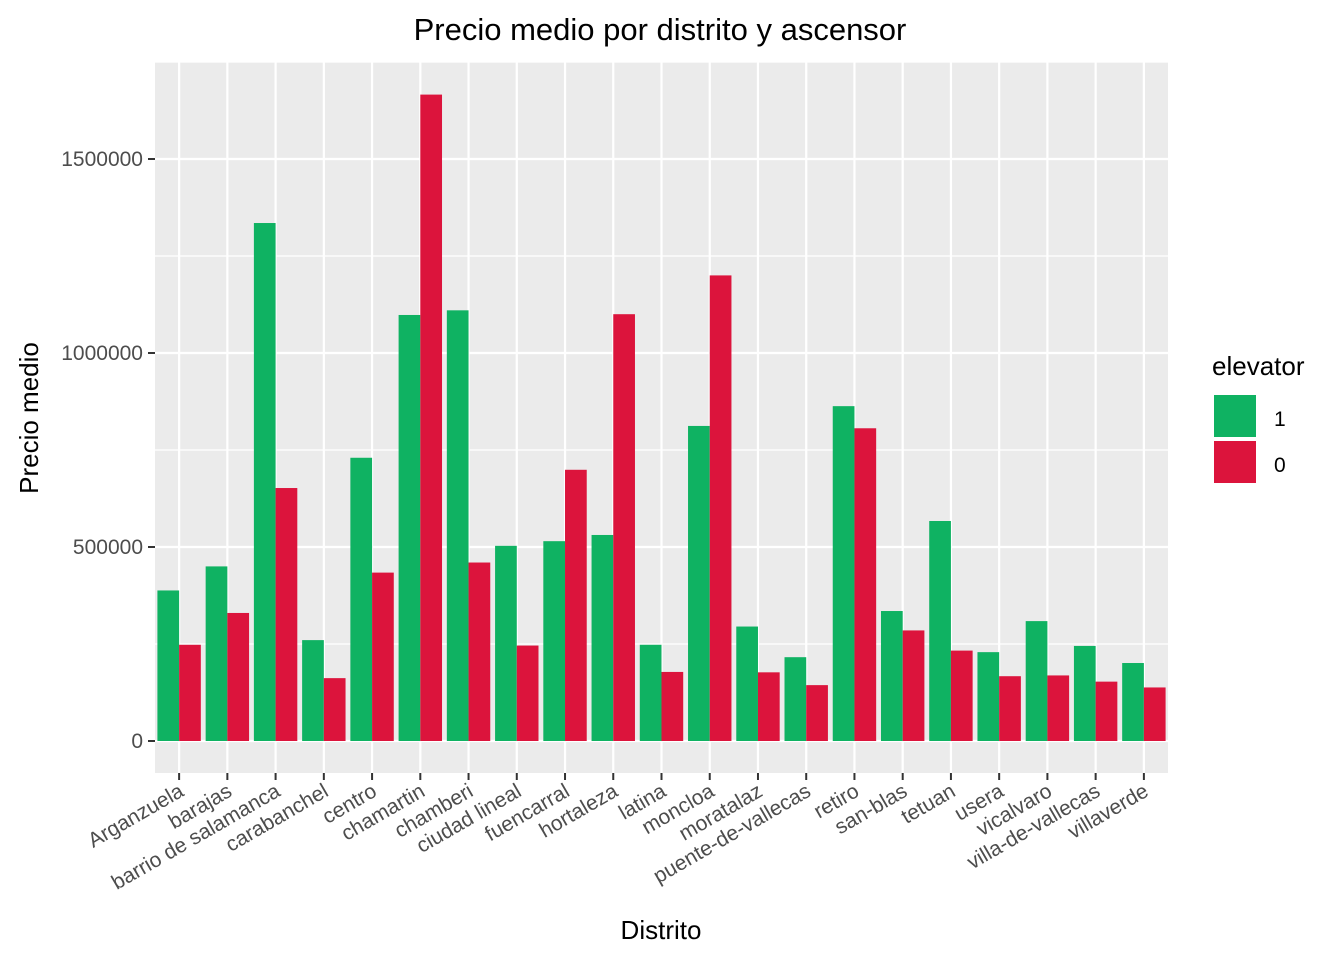 This screenshot has height=960, width=1344. Describe the element at coordinates (29, 418) in the screenshot. I see `y-axis-title: Precio medio` at that location.